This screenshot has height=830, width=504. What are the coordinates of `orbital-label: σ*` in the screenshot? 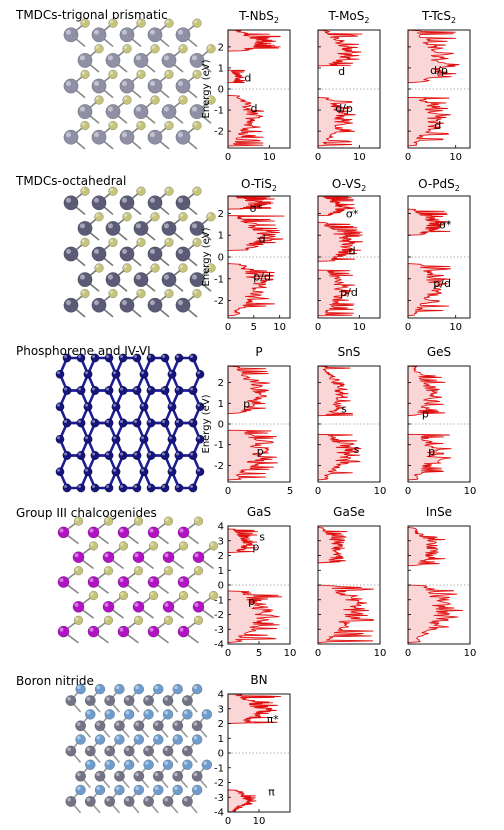 It's located at (445, 224).